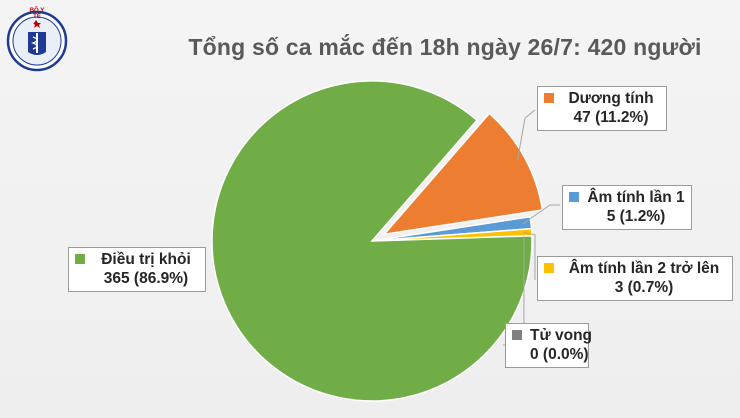  Describe the element at coordinates (549, 98) in the screenshot. I see `legend-swatch-duong-tinh` at that location.